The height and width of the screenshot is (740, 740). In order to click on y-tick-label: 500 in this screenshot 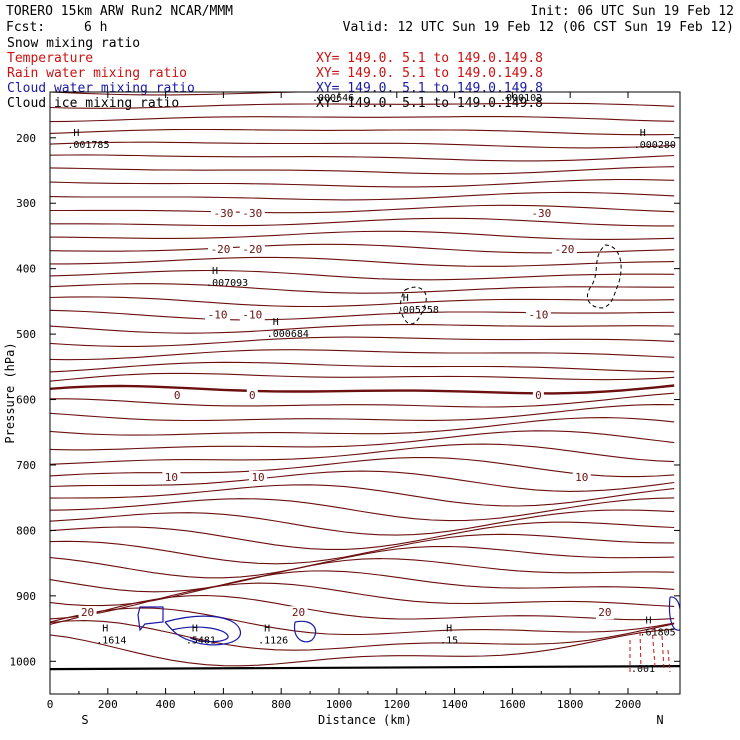, I will do `click(26, 334)`.